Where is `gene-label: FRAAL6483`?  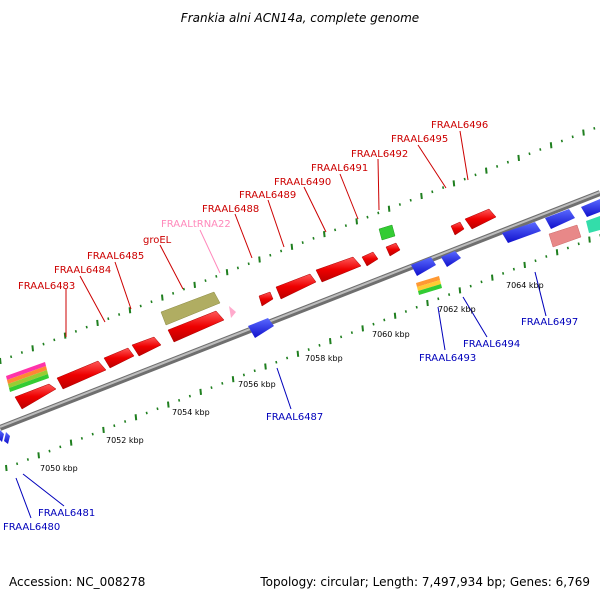
gene-label: FRAAL6483 is located at coordinates (46, 286).